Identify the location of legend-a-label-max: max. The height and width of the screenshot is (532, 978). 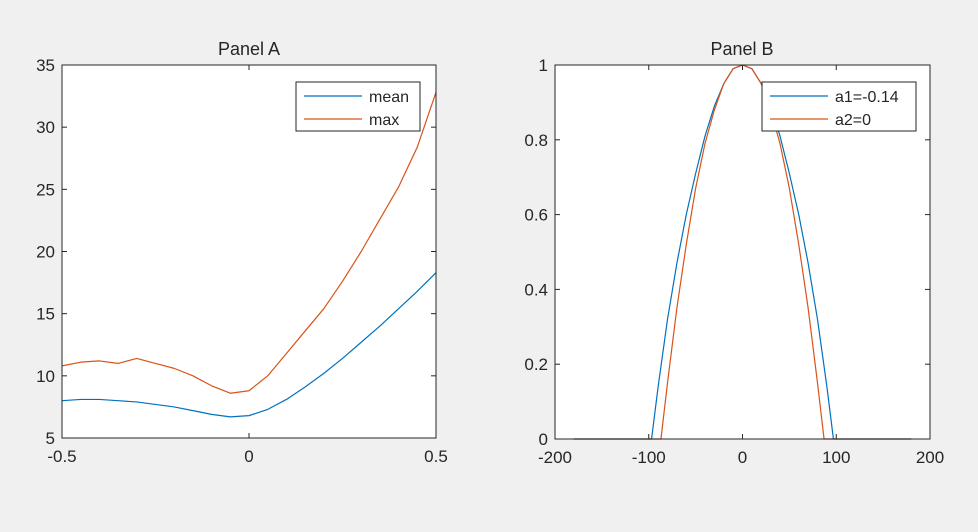
(384, 120).